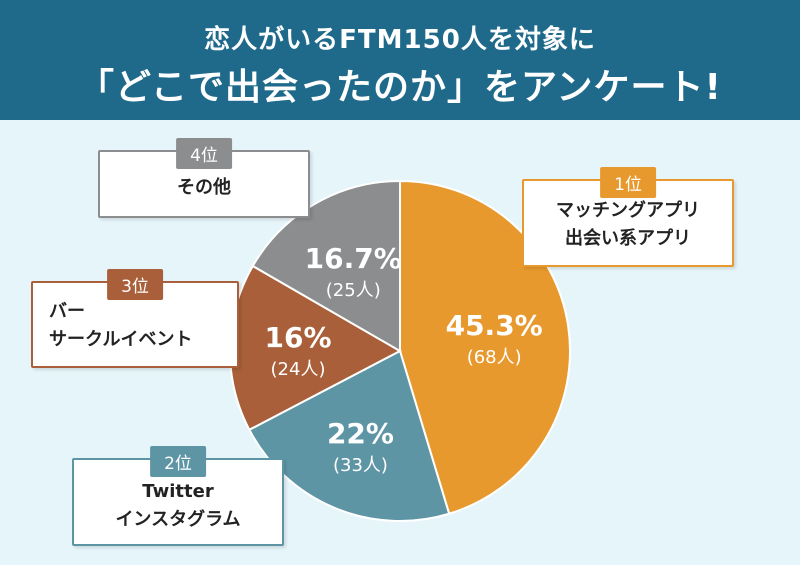 Image resolution: width=800 pixels, height=565 pixels. I want to click on count-label-1: (68人), so click(494, 357).